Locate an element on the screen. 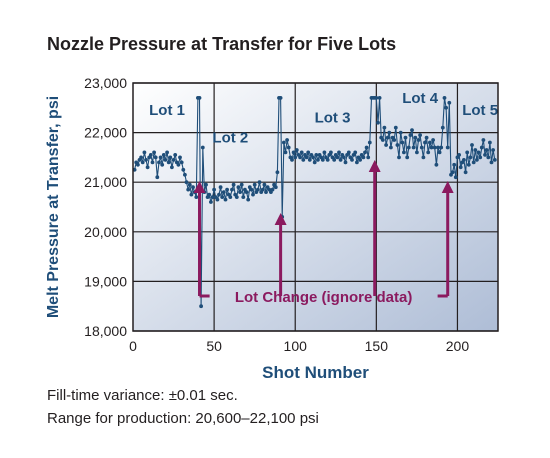 Image resolution: width=550 pixels, height=458 pixels. y-tick-label: 19,000 is located at coordinates (105, 281).